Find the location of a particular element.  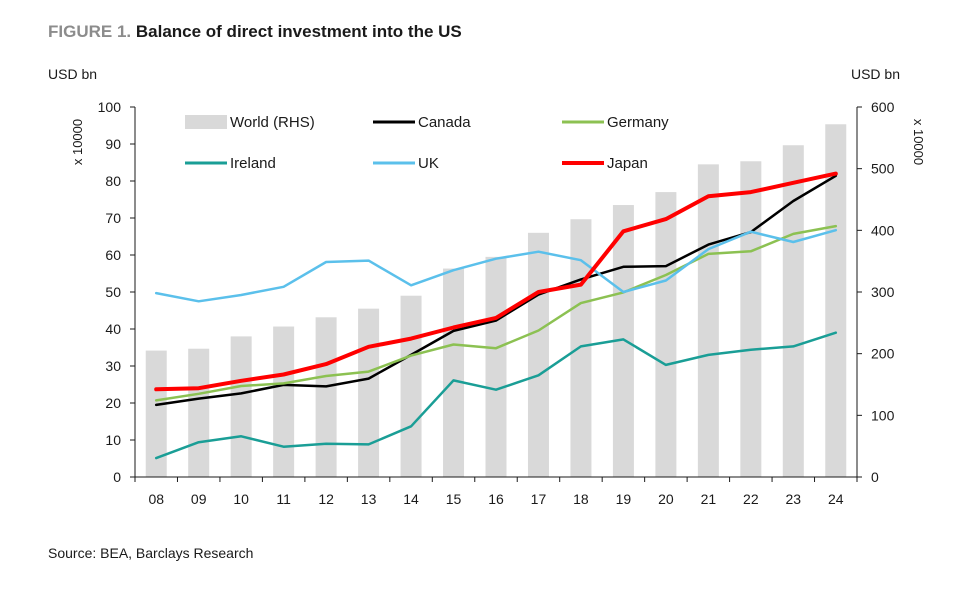

x-tick-label-09: 09 is located at coordinates (199, 499).